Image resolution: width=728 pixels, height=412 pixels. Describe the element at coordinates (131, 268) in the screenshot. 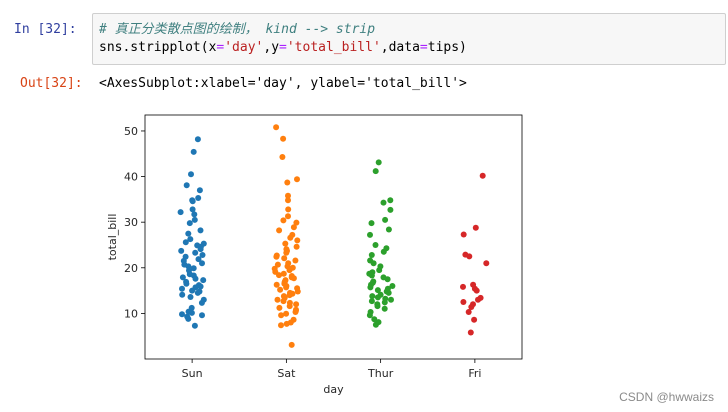

I see `y-tick-label: 20` at that location.